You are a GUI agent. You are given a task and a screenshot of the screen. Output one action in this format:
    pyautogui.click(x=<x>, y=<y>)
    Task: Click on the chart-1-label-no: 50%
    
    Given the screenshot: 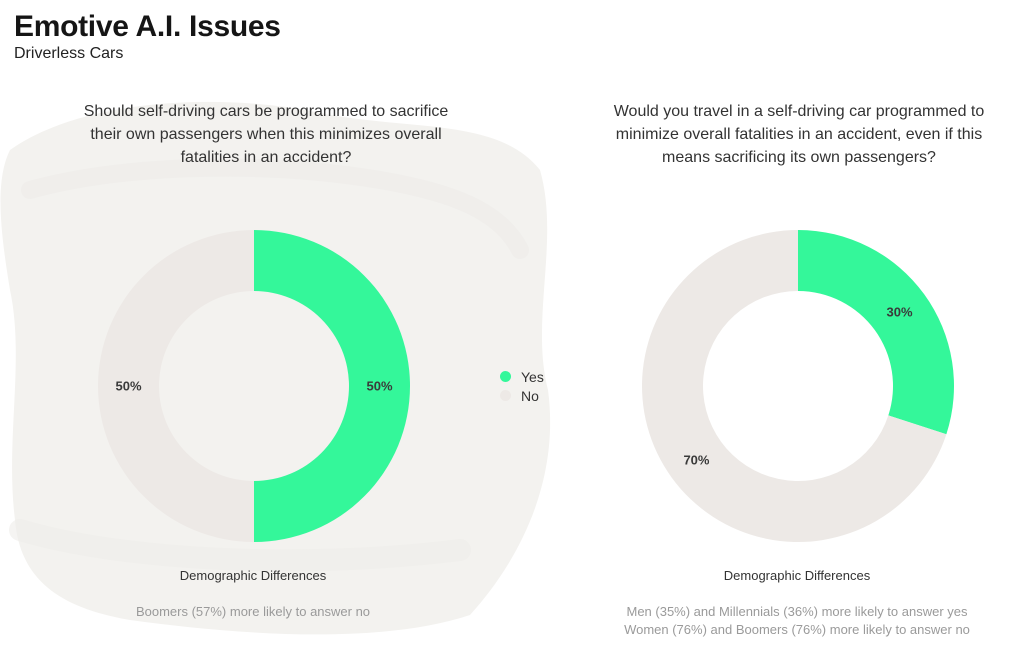 What is the action you would take?
    pyautogui.click(x=128, y=386)
    